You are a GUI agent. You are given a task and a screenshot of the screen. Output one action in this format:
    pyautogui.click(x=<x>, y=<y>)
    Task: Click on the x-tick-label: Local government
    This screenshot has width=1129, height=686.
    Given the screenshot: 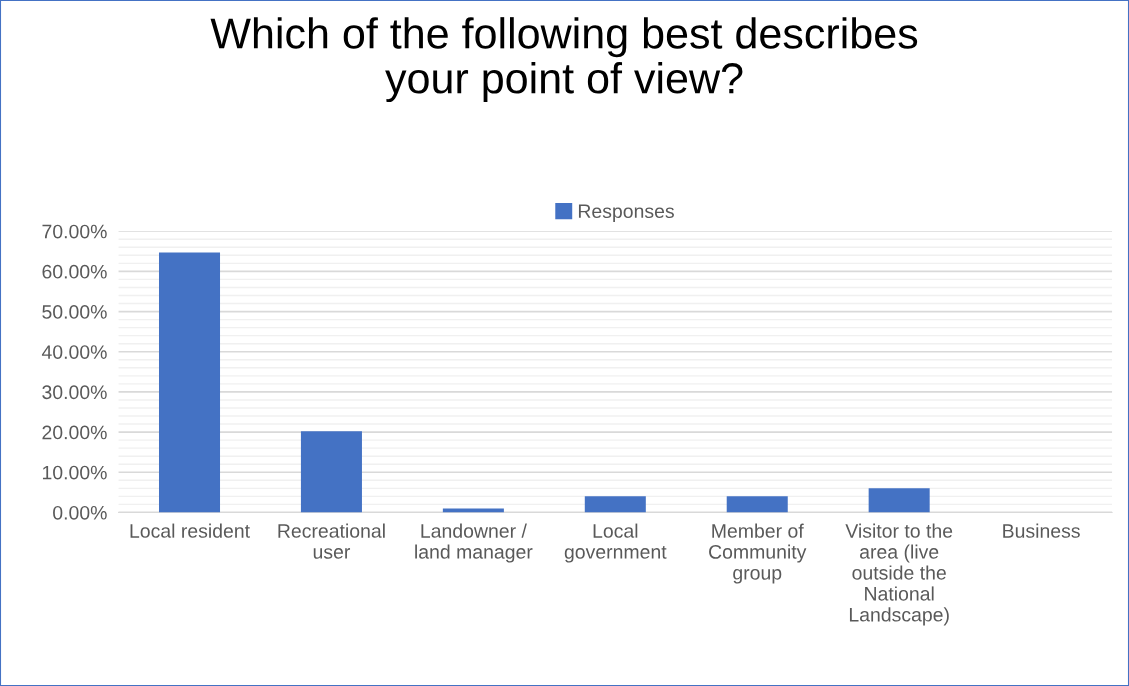 What is the action you would take?
    pyautogui.click(x=615, y=543)
    